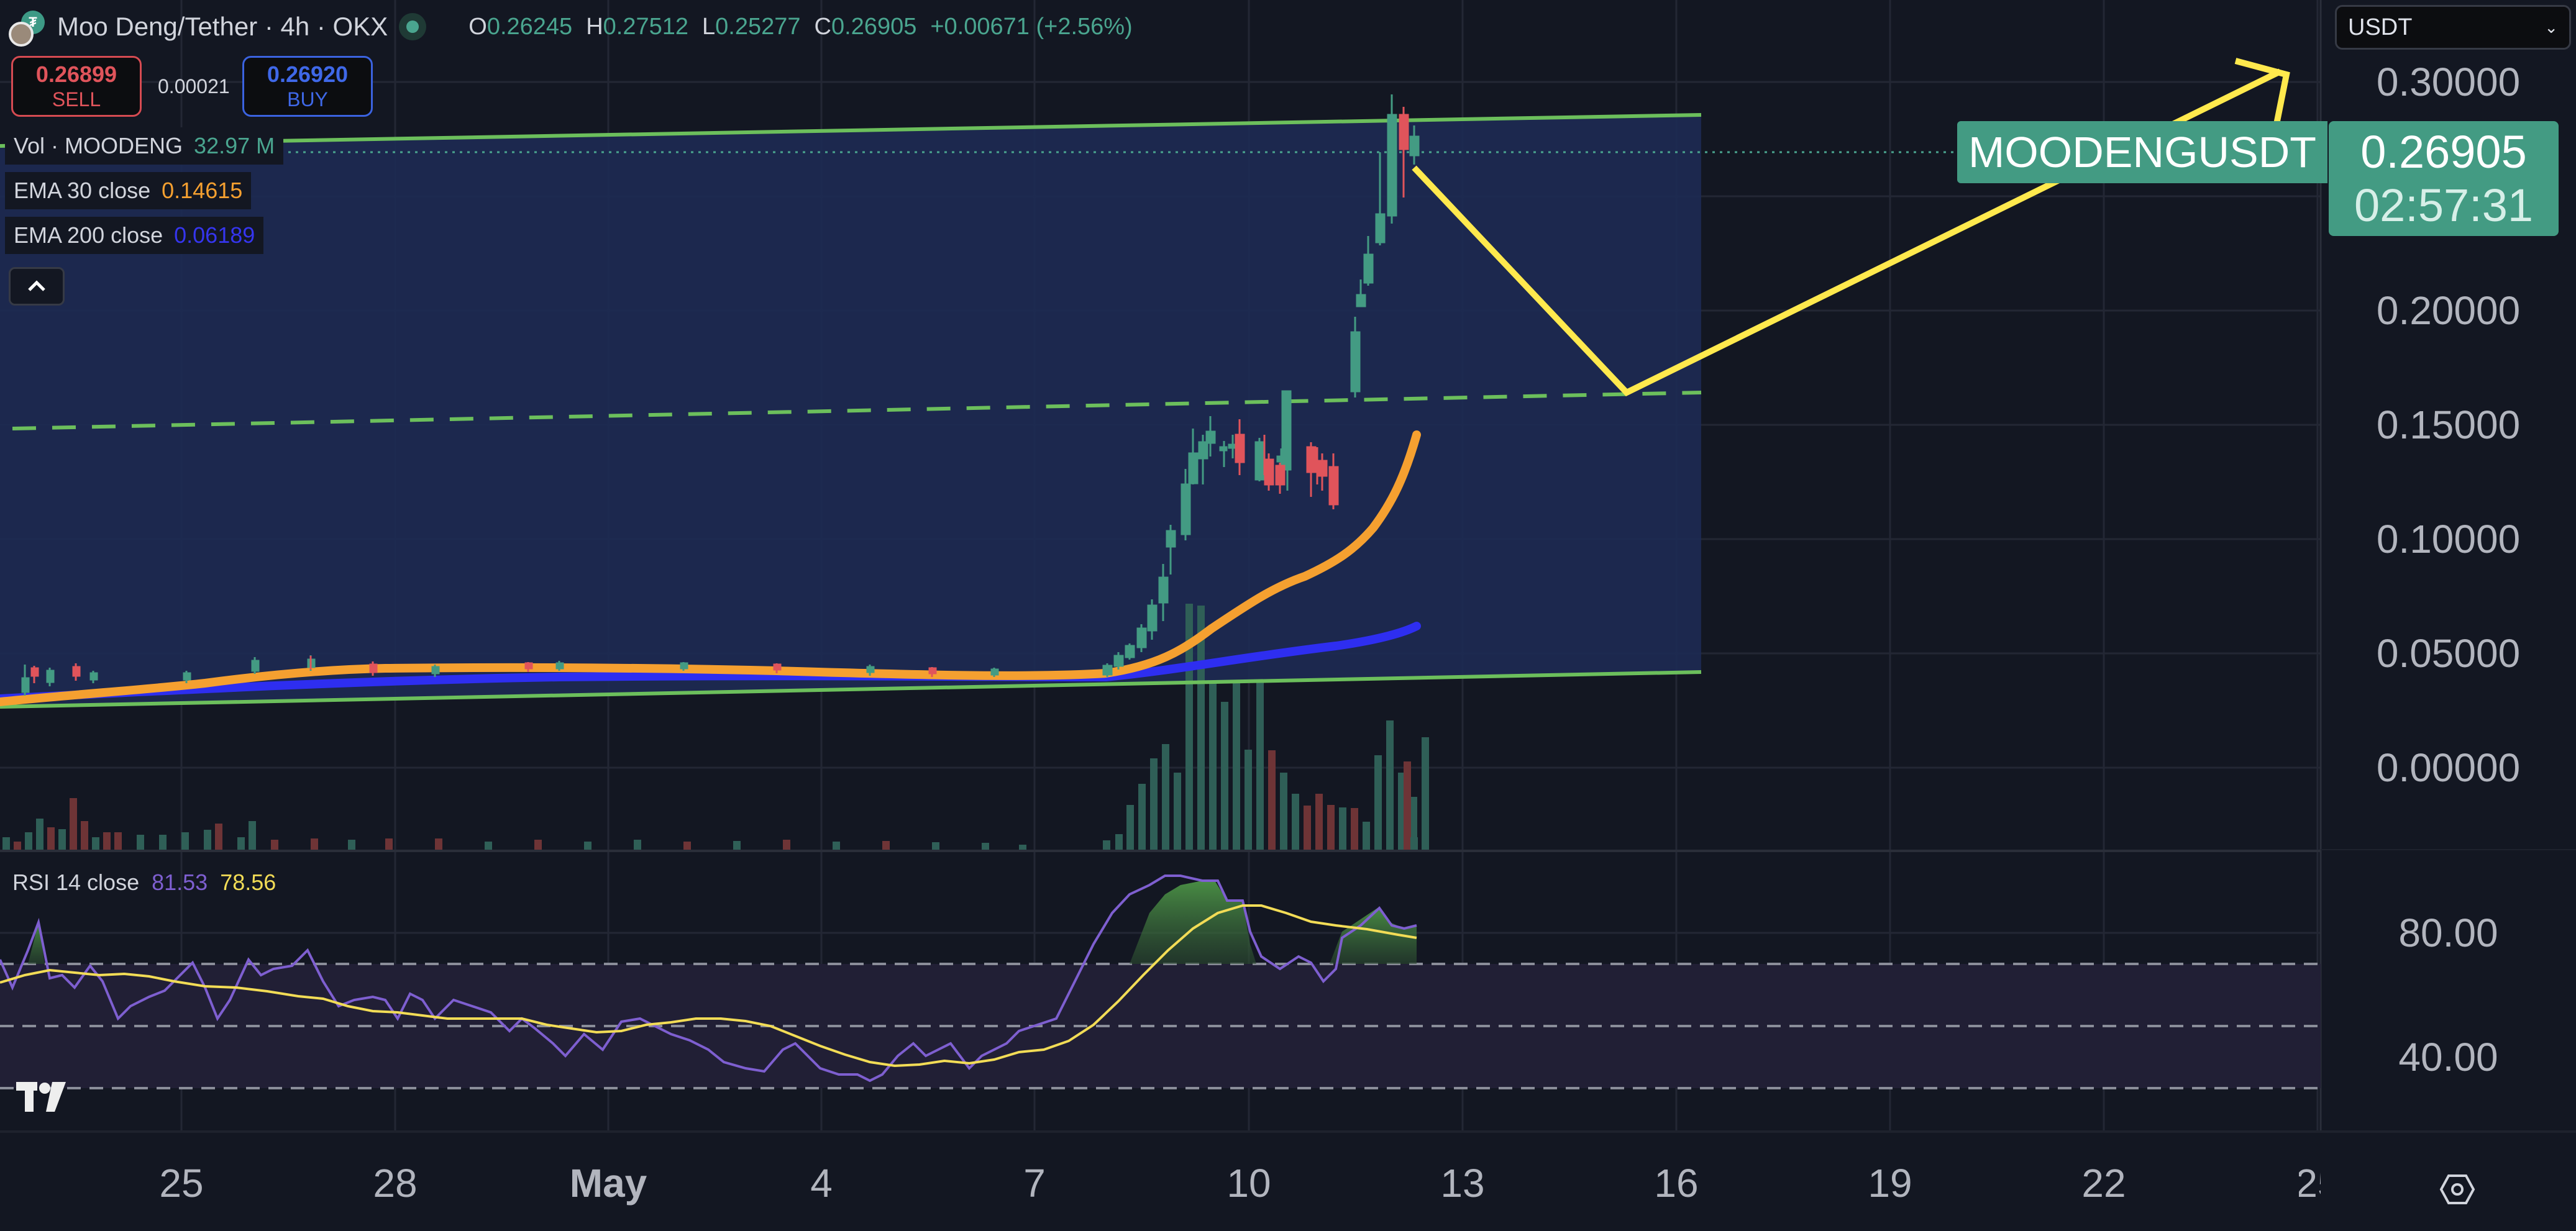  Describe the element at coordinates (758, 26) in the screenshot. I see `low-value: 0.25277` at that location.